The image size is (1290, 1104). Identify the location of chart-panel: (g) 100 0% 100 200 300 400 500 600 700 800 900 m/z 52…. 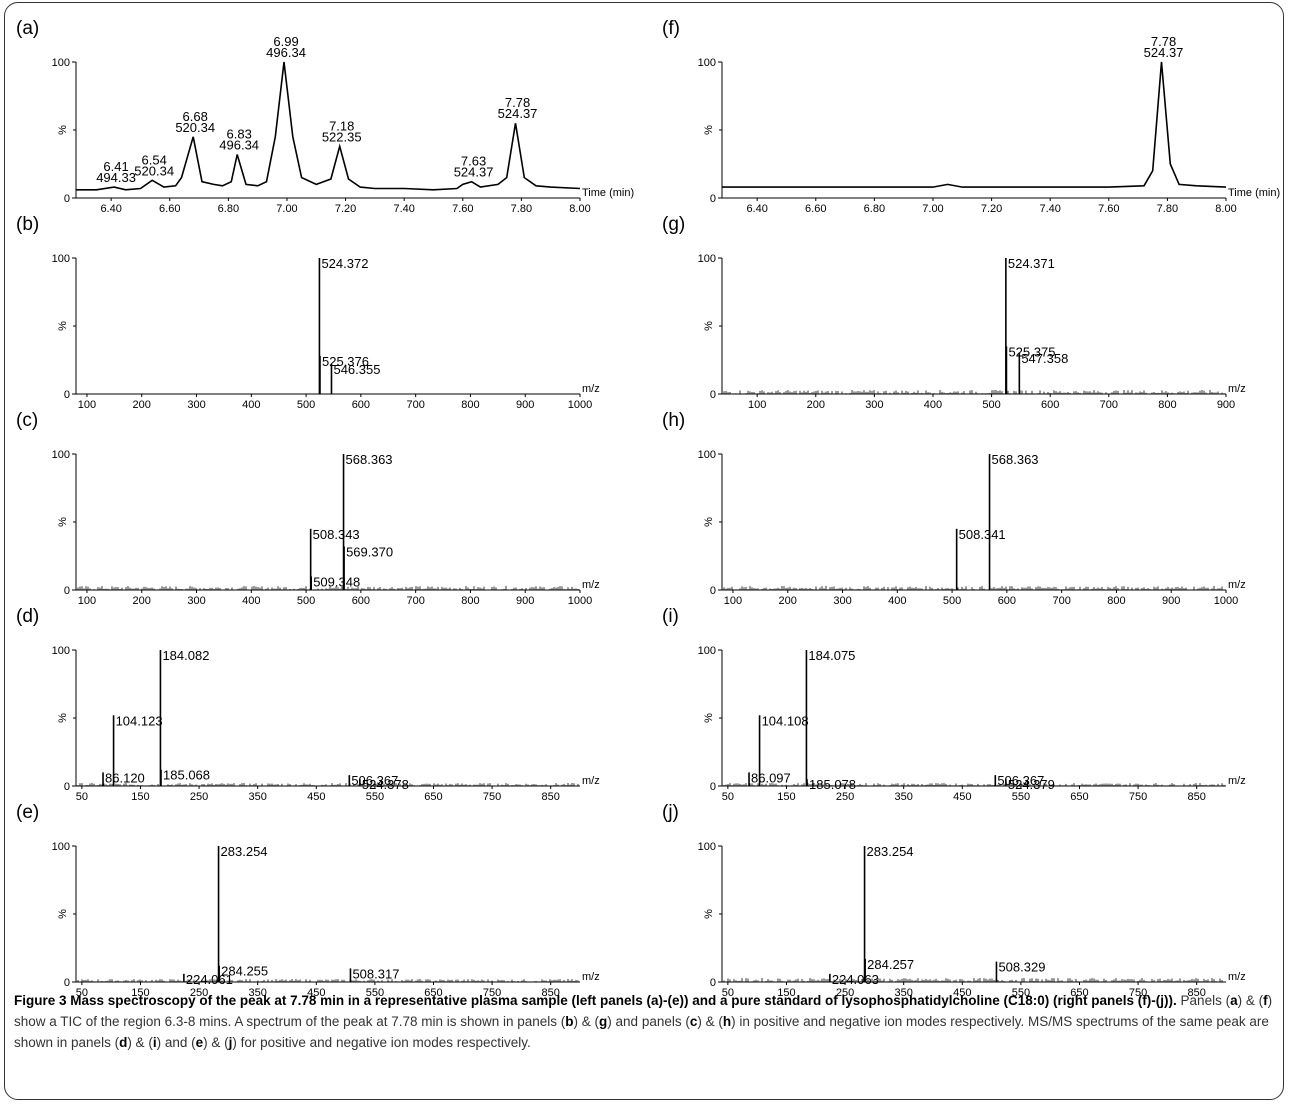
(970, 312).